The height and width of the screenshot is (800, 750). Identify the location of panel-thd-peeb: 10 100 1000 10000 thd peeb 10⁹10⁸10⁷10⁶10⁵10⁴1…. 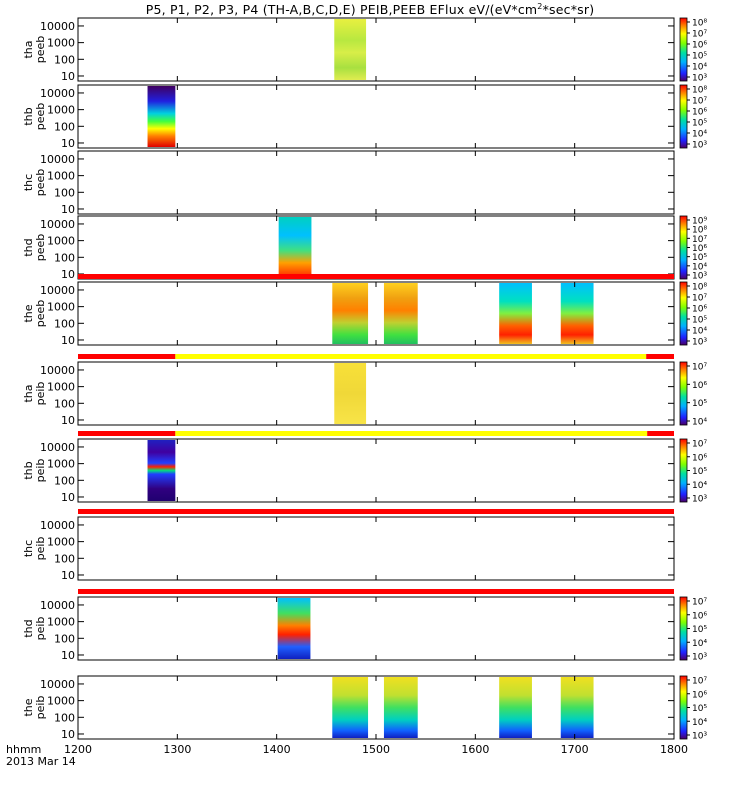
(364, 248).